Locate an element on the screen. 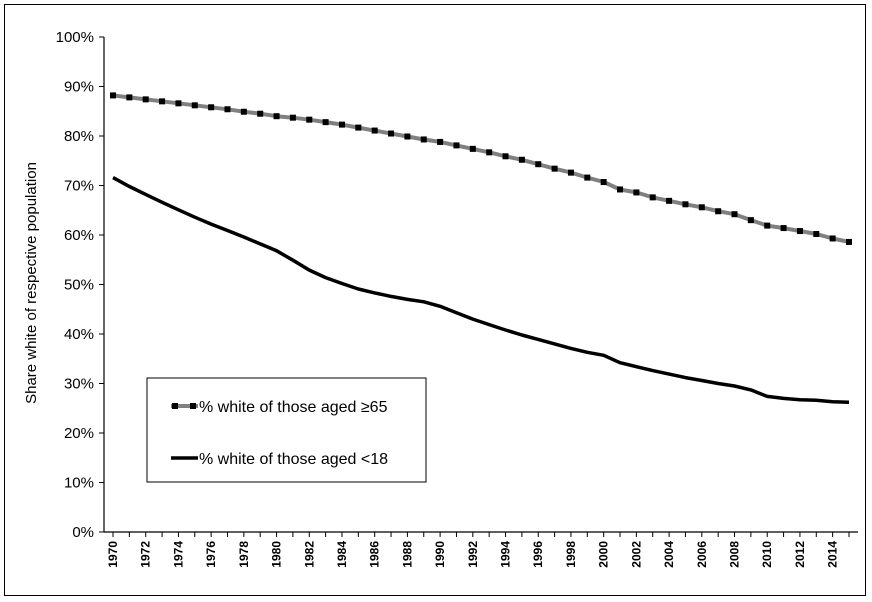 The image size is (872, 602). x-tick-label: 1976 is located at coordinates (211, 554).